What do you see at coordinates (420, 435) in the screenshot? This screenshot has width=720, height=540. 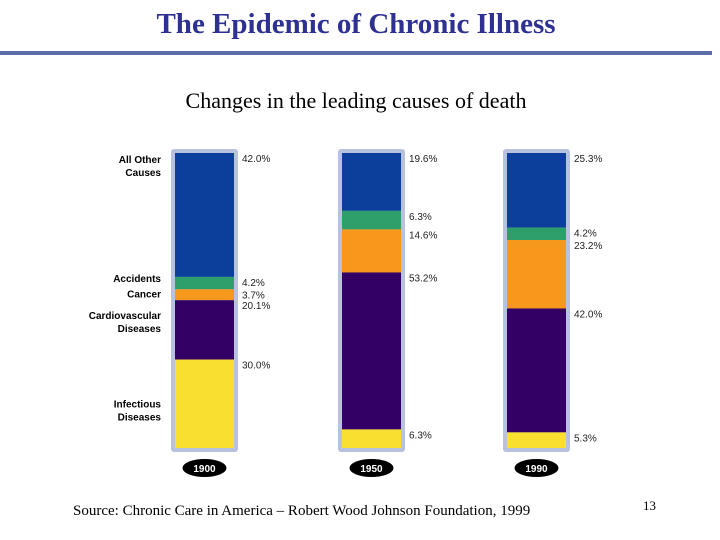 I see `data-label-1950-4: 6.3%` at bounding box center [420, 435].